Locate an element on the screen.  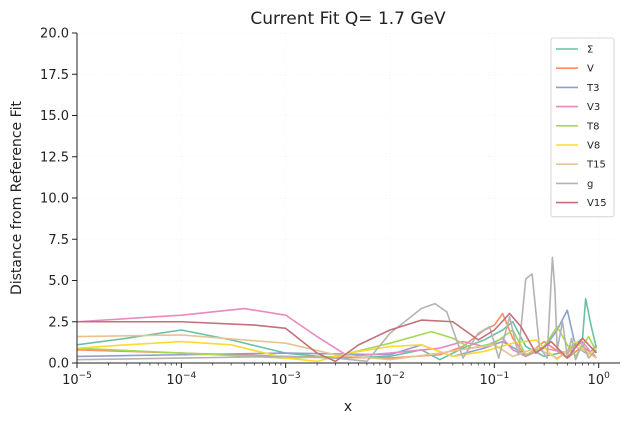
x-tick-label-4: 10⁻¹ is located at coordinates (494, 379).